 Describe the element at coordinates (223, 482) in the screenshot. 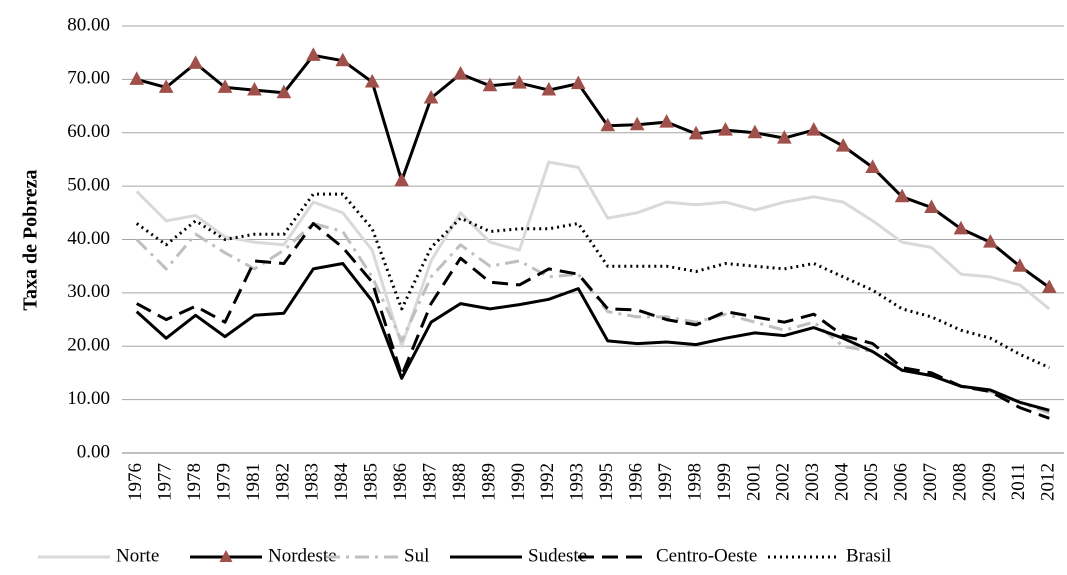

I see `x-tick-label: 1979` at that location.